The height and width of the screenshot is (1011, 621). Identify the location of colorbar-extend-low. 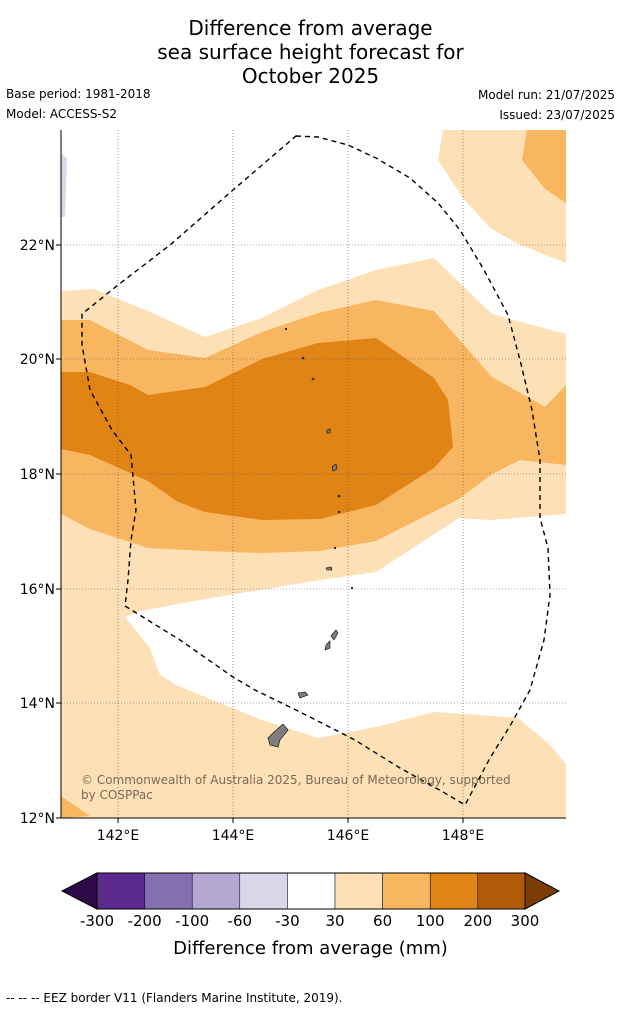
(79, 891).